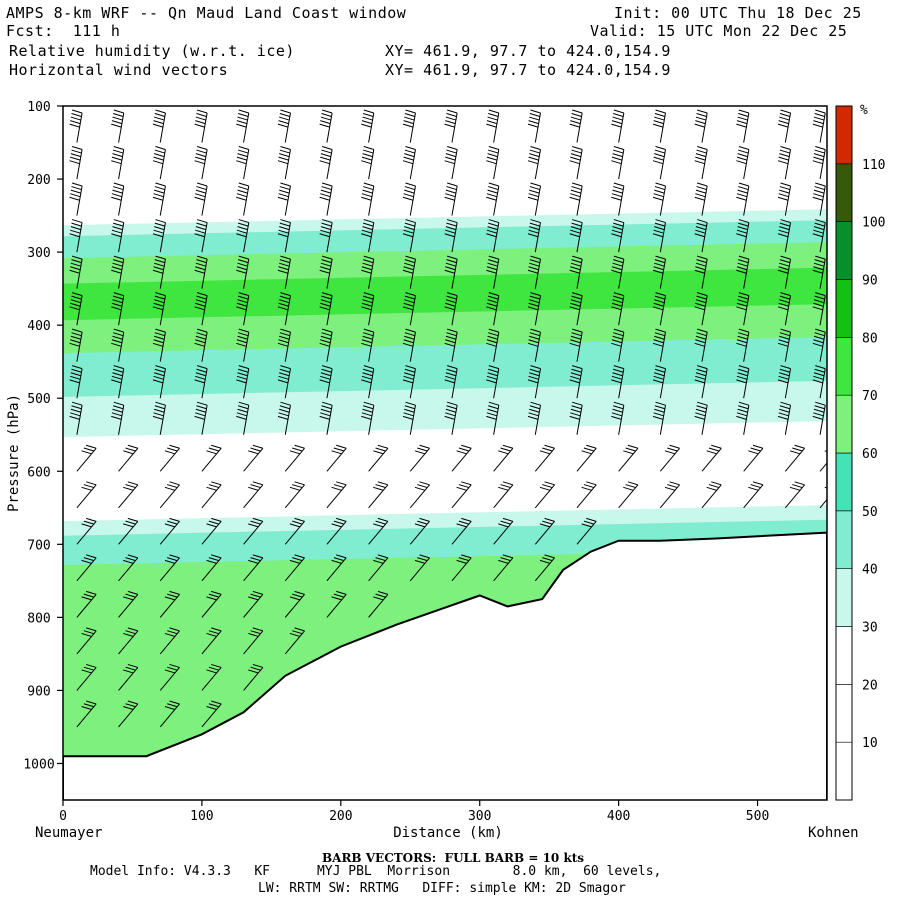 Image resolution: width=900 pixels, height=900 pixels. Describe the element at coordinates (870, 512) in the screenshot. I see `colorbar-tick-label: 50` at that location.